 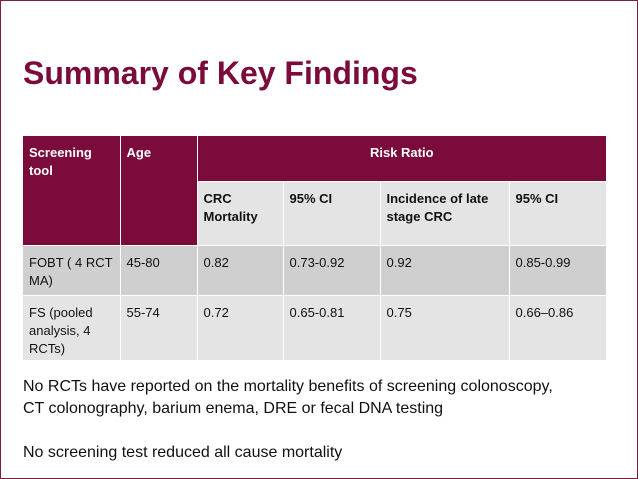 I want to click on slide-title: Summary of Key Findings, so click(x=220, y=73).